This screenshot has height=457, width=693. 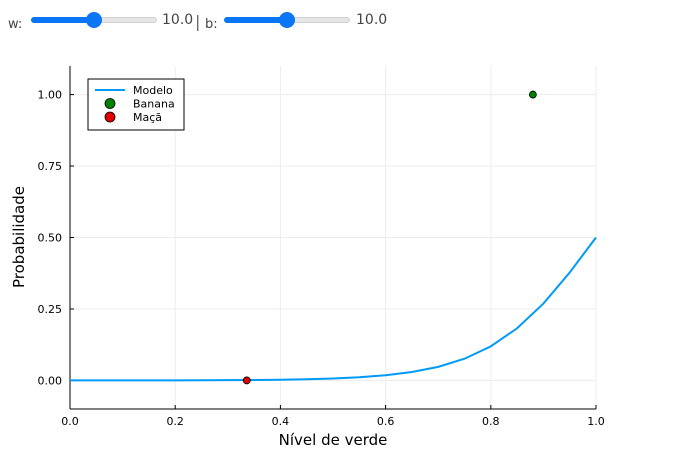 I want to click on controls-bar: w: 10.0 | b: 10.0, so click(x=346, y=20).